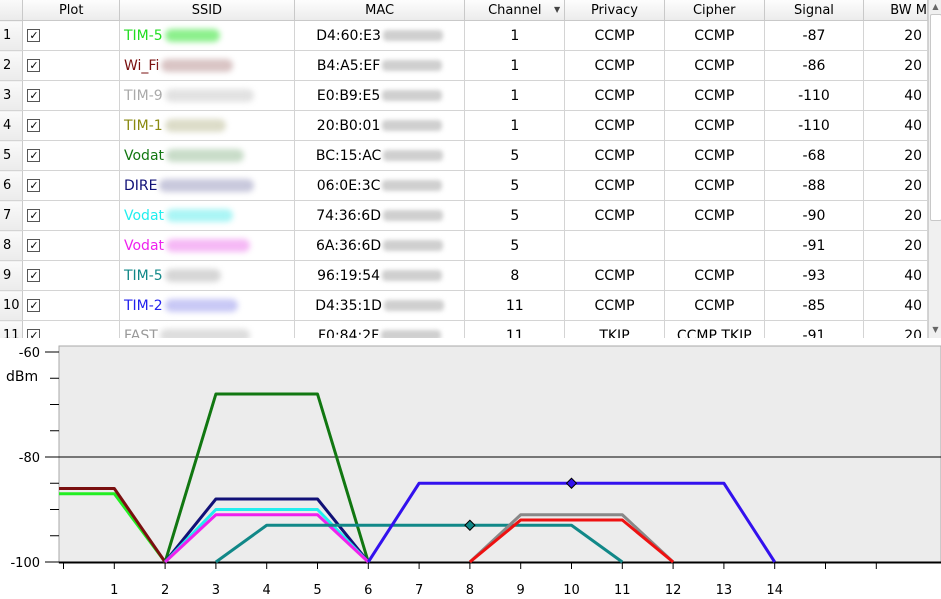  Describe the element at coordinates (515, 10) in the screenshot. I see `column-header-channel: Channel ▼` at that location.